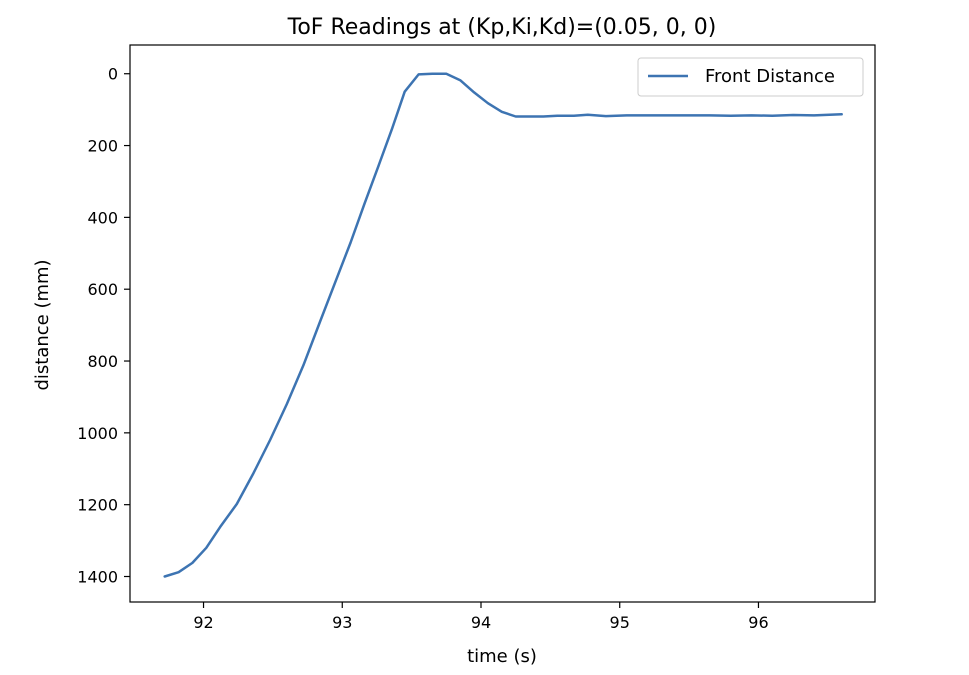  Describe the element at coordinates (102, 289) in the screenshot. I see `y-tick-label: 600` at that location.